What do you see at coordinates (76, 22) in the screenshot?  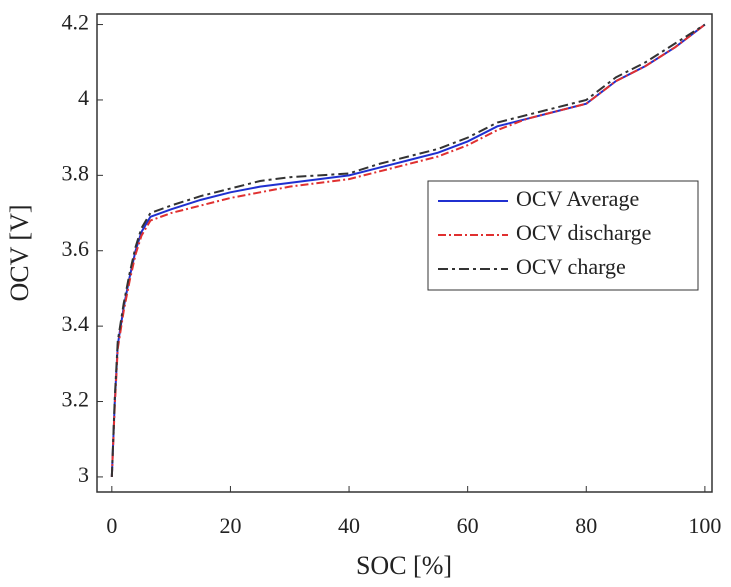 I see `y-tick-label: 4.2` at bounding box center [76, 22].